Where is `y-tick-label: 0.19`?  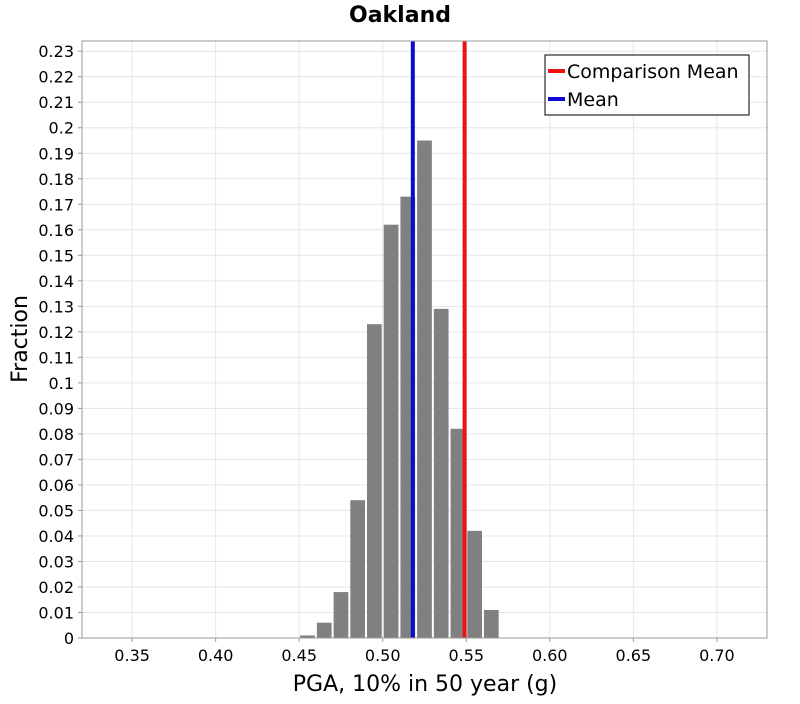 y-tick-label: 0.19 is located at coordinates (56, 153).